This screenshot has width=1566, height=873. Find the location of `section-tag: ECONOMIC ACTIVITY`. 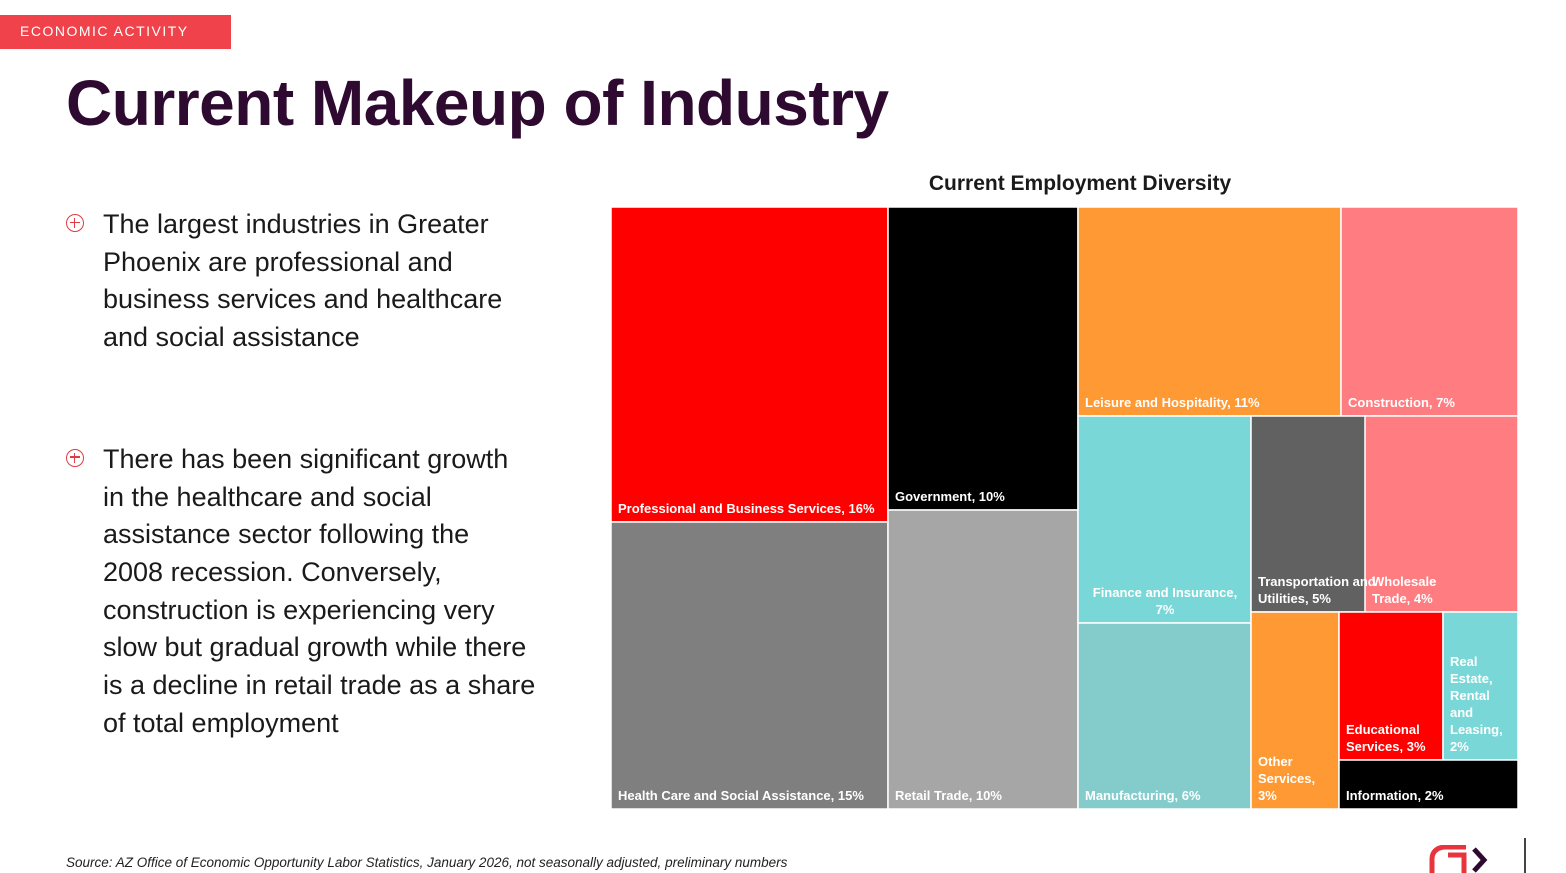

section-tag: ECONOMIC ACTIVITY is located at coordinates (115, 32).